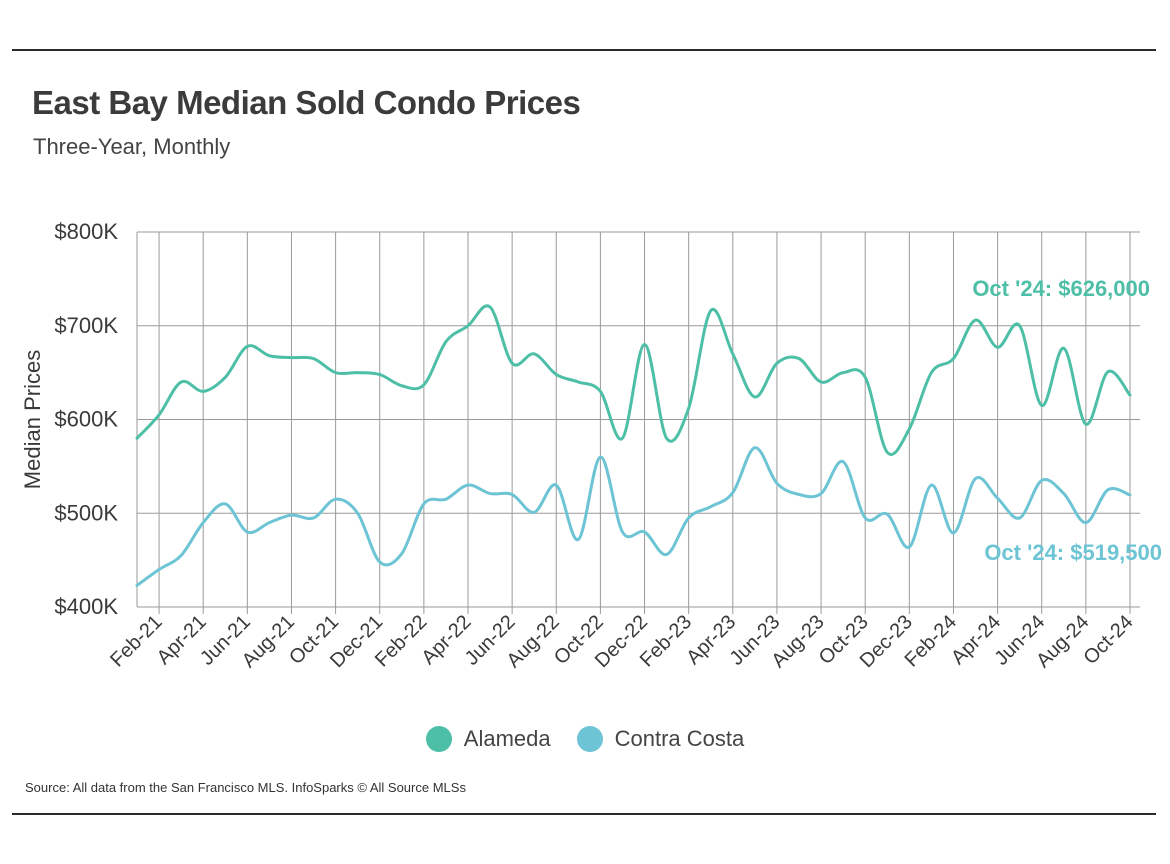  I want to click on y-axis-title: Median Prices, so click(32, 419).